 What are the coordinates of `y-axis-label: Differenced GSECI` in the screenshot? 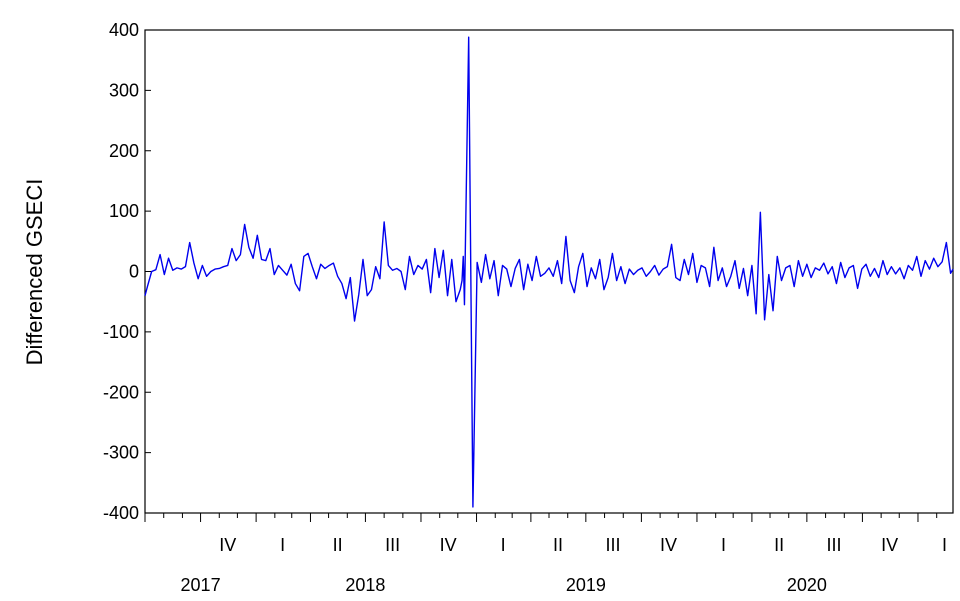 It's located at (34, 272).